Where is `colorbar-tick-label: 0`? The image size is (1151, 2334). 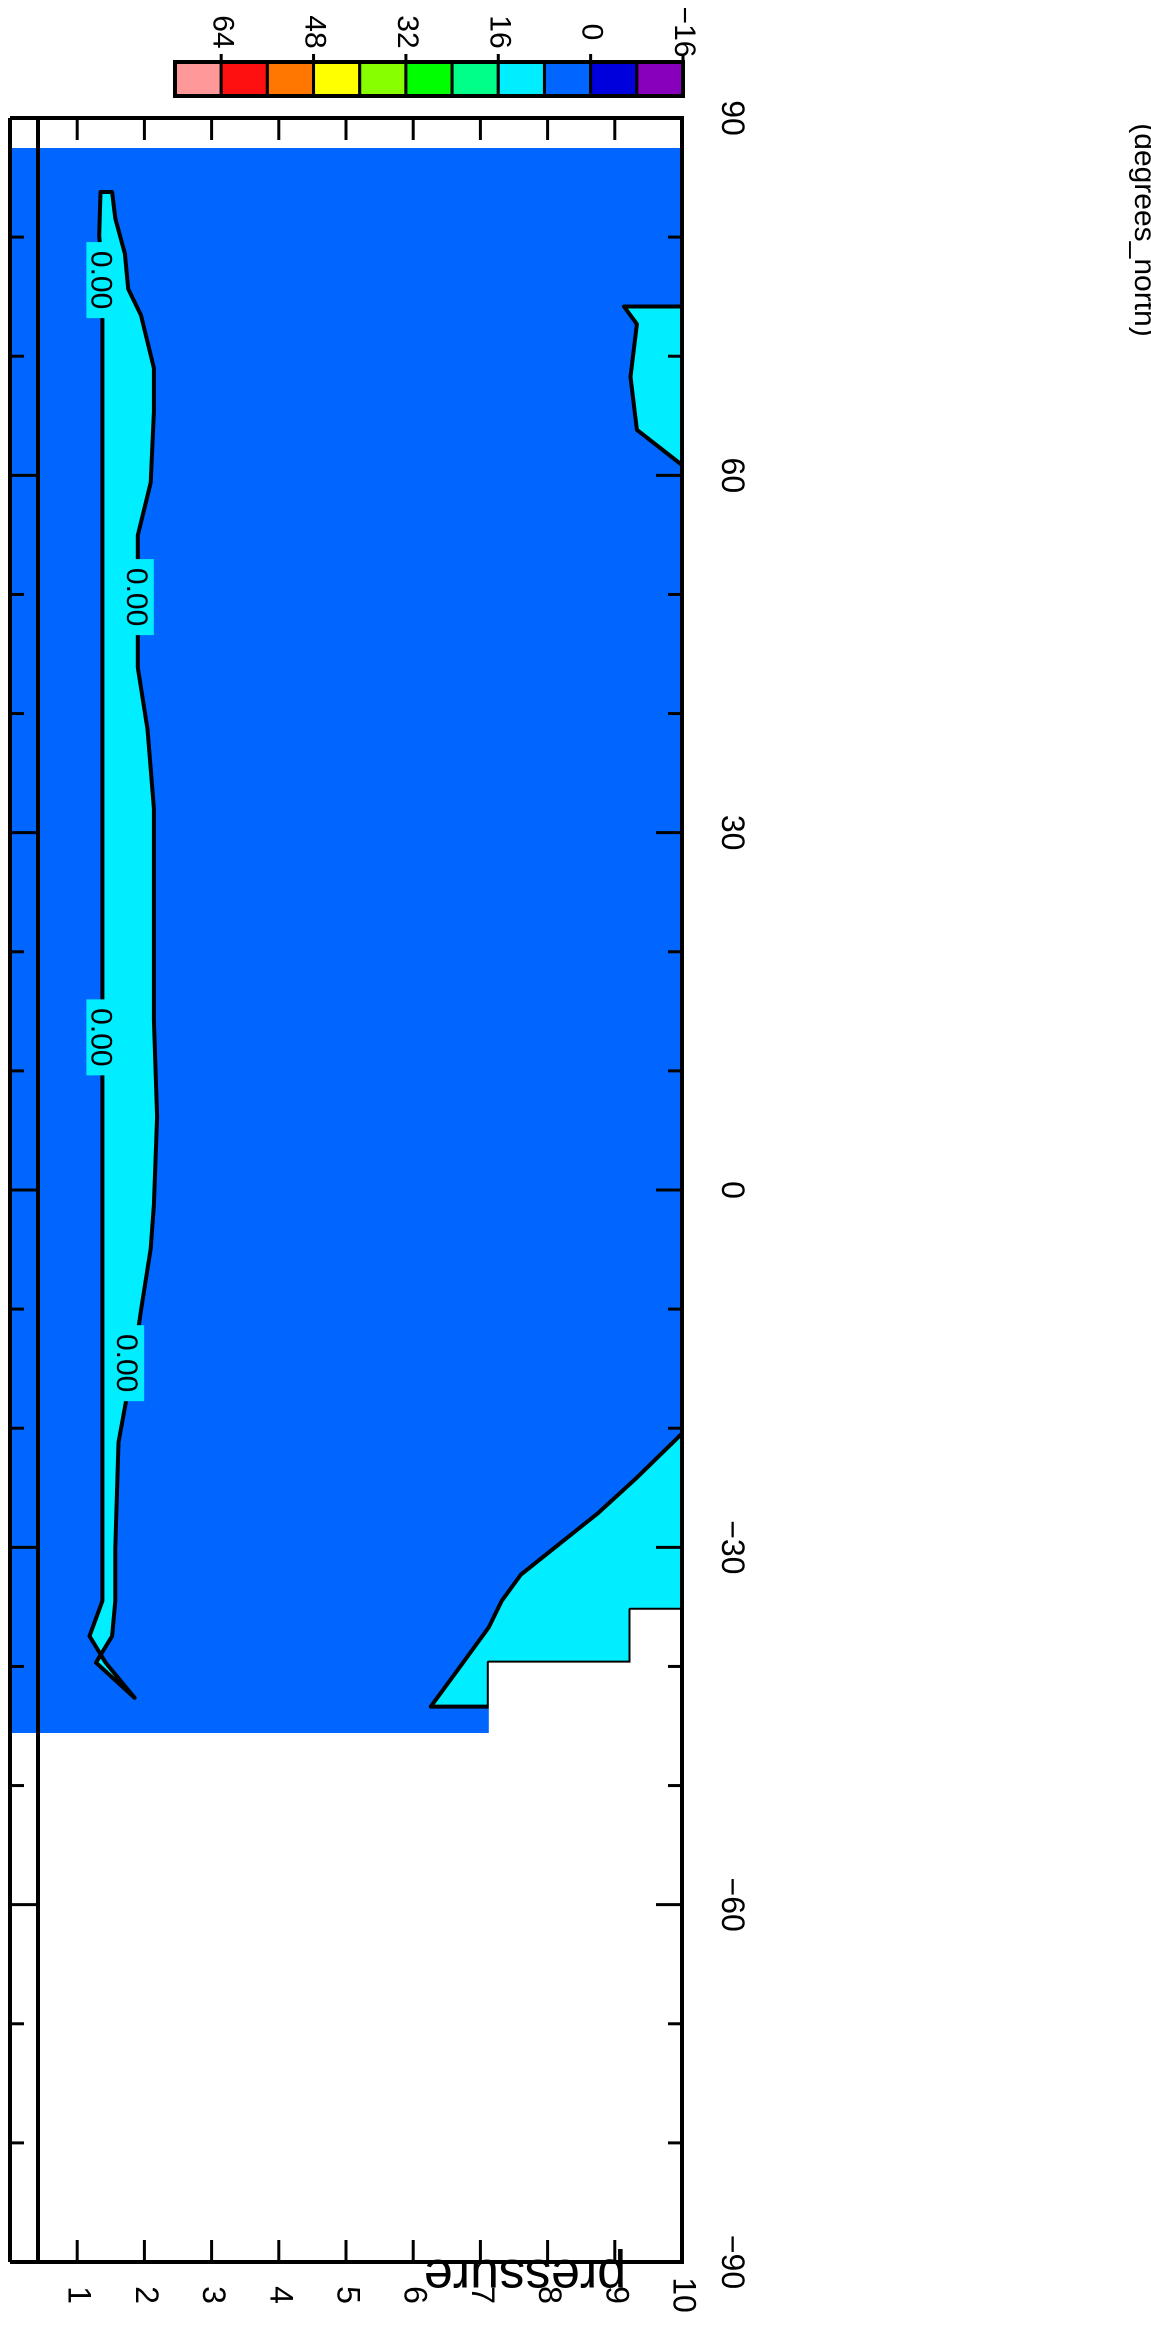 colorbar-tick-label: 0 is located at coordinates (592, 32).